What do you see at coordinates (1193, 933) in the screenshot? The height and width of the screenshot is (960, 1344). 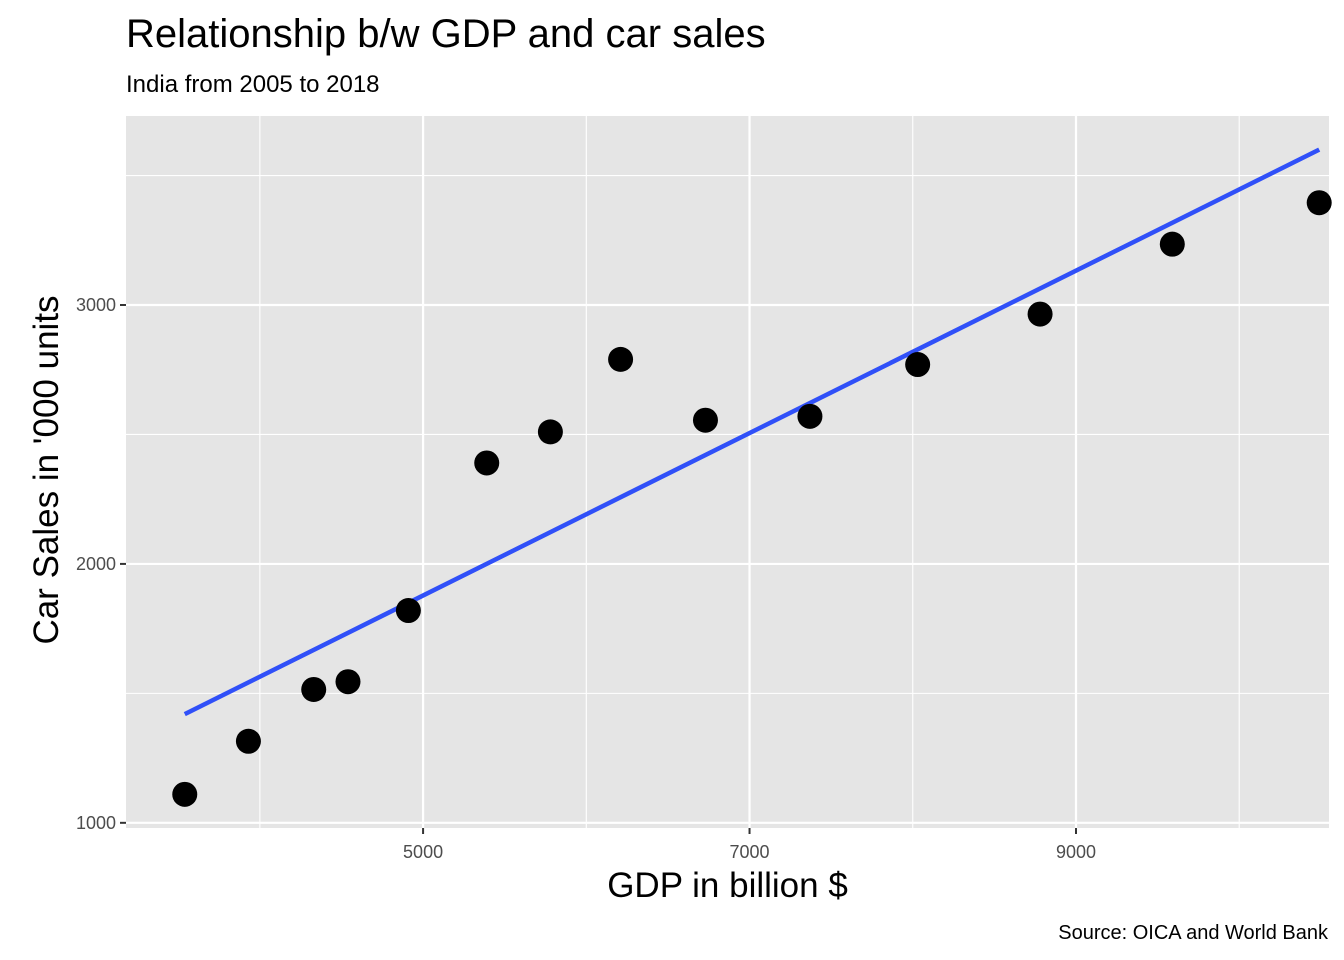 I see `chart-caption: Source: OICA and World Bank` at bounding box center [1193, 933].